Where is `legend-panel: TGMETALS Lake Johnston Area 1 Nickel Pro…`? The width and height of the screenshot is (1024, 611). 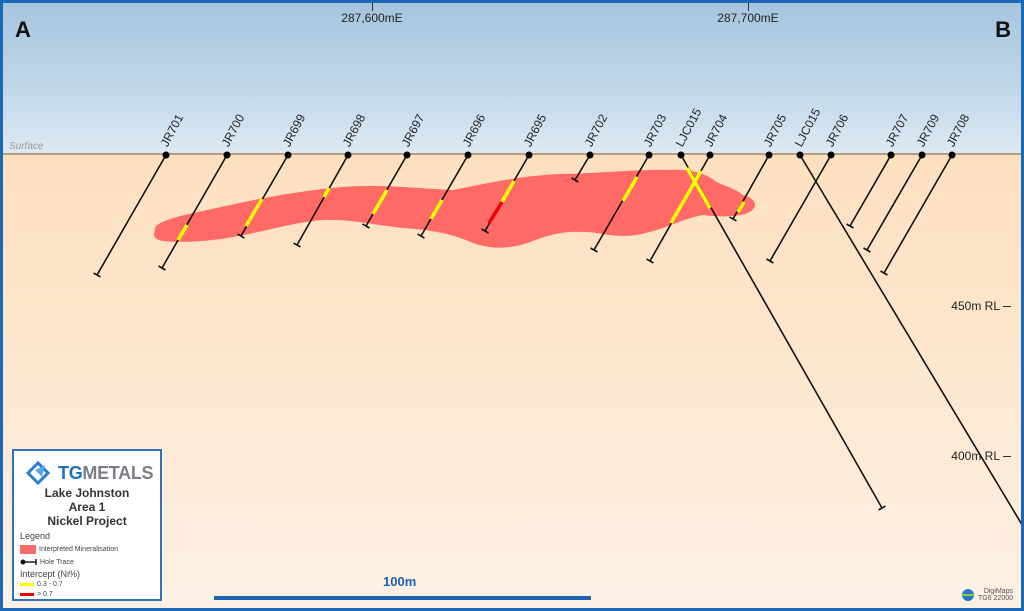 legend-panel: TGMETALS Lake Johnston Area 1 Nickel Pro… is located at coordinates (87, 525).